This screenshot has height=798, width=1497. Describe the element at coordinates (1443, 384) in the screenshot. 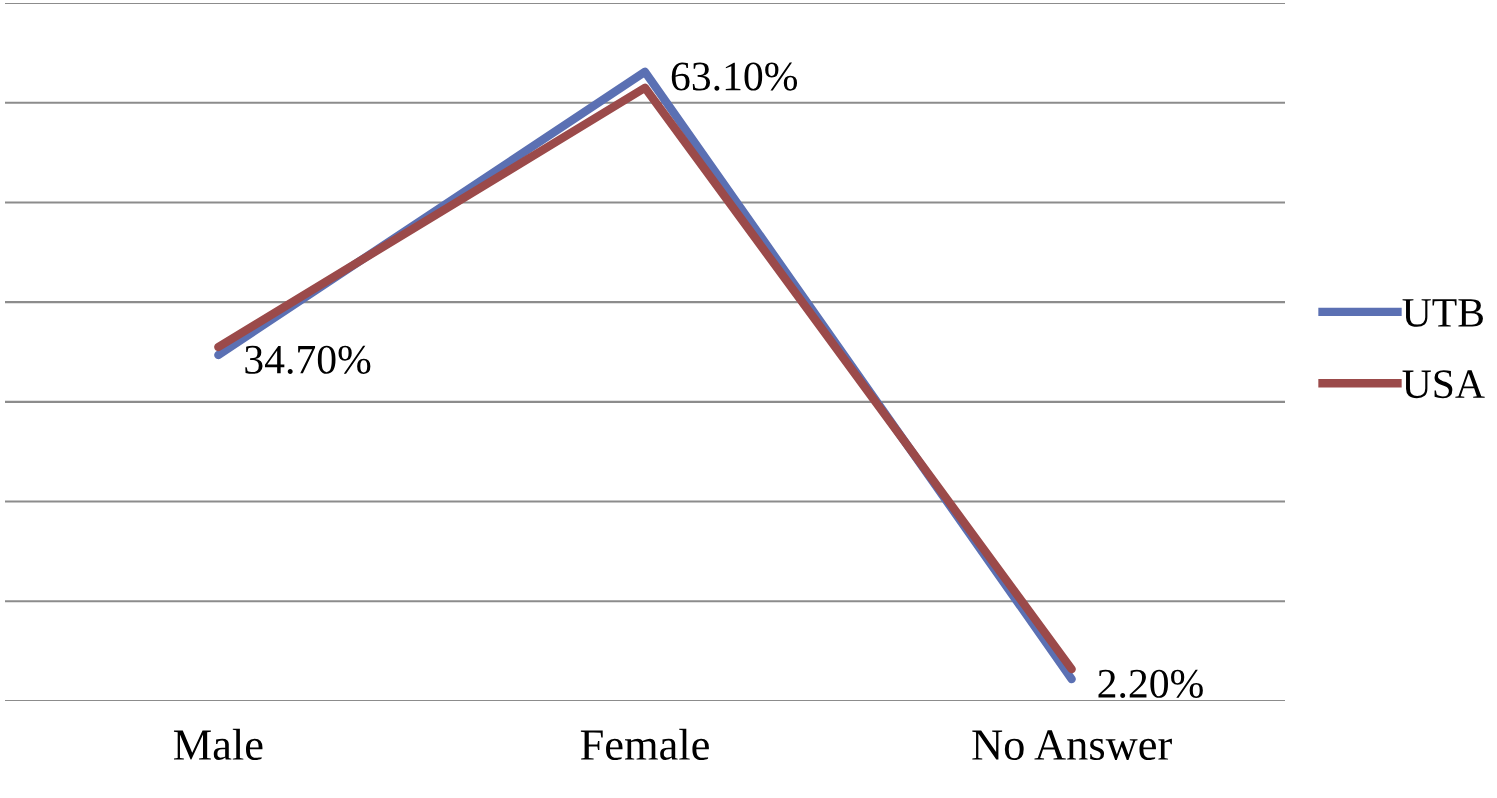

I see `legend-label: USA` at that location.